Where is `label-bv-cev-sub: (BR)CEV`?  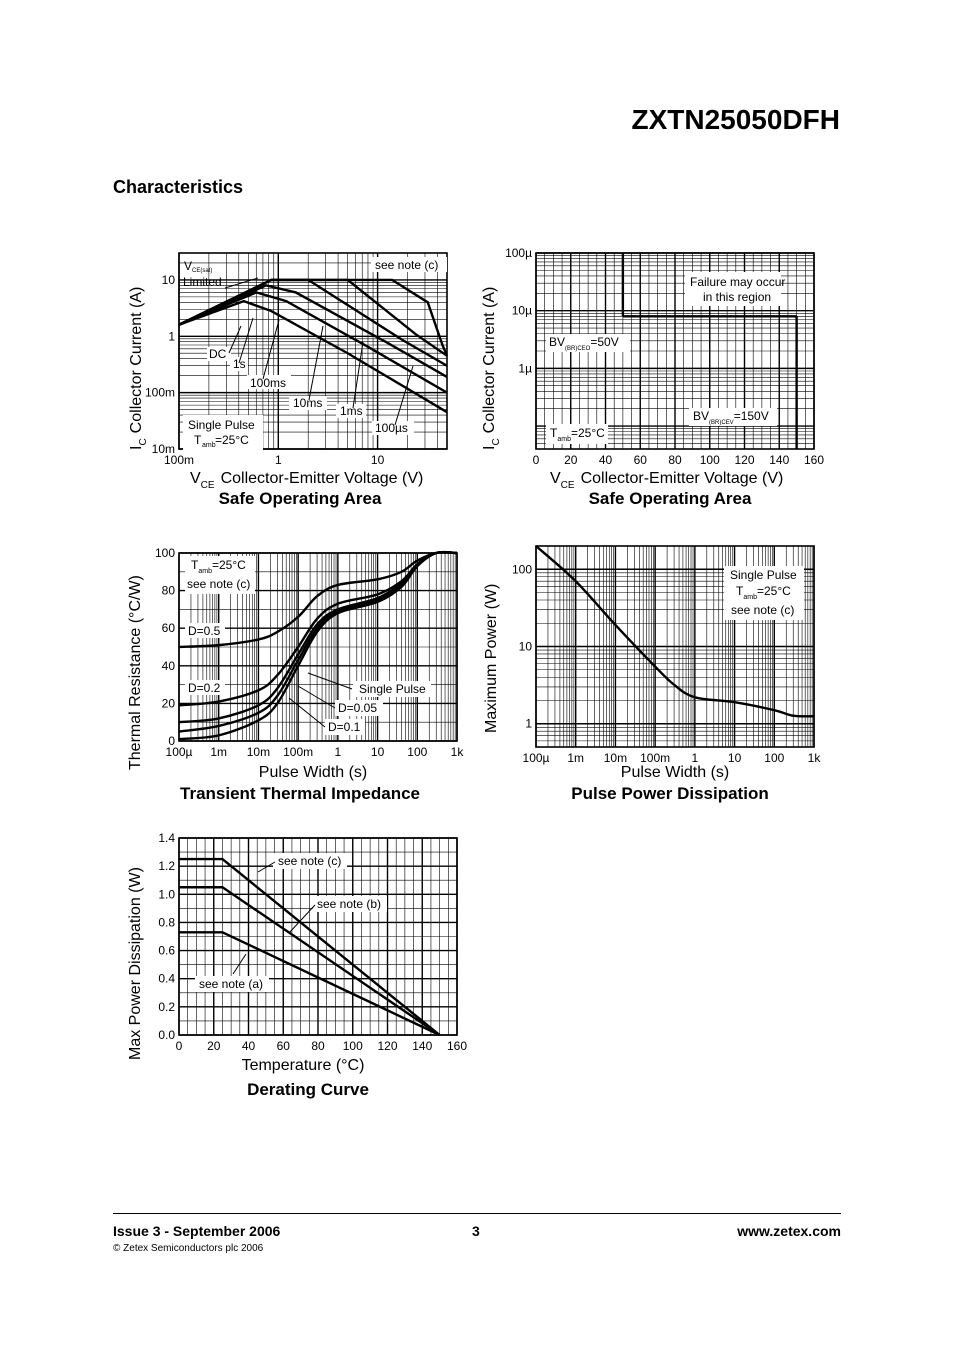 label-bv-cev-sub: (BR)CEV is located at coordinates (721, 423).